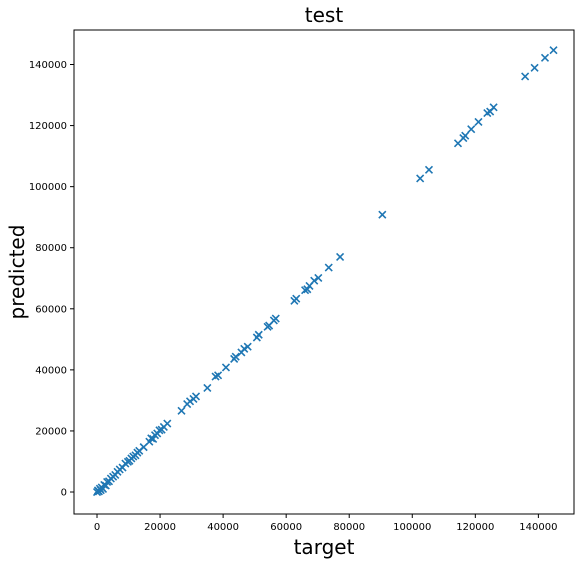 This screenshot has height=564, width=584. What do you see at coordinates (286, 527) in the screenshot?
I see `x-tick-label-3: 60000` at bounding box center [286, 527].